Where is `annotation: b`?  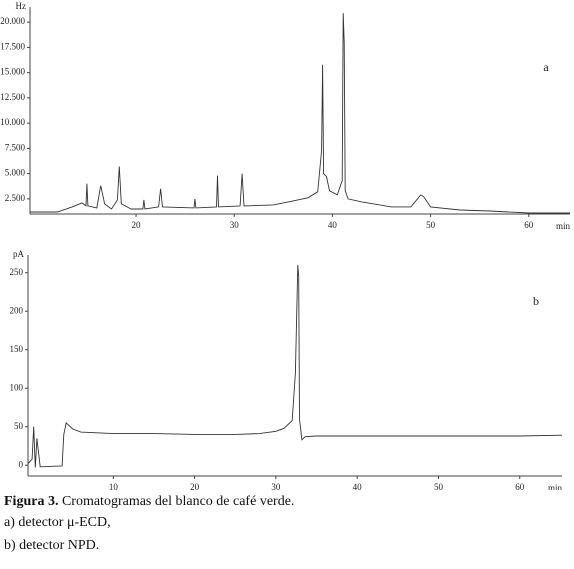
annotation: b is located at coordinates (536, 301).